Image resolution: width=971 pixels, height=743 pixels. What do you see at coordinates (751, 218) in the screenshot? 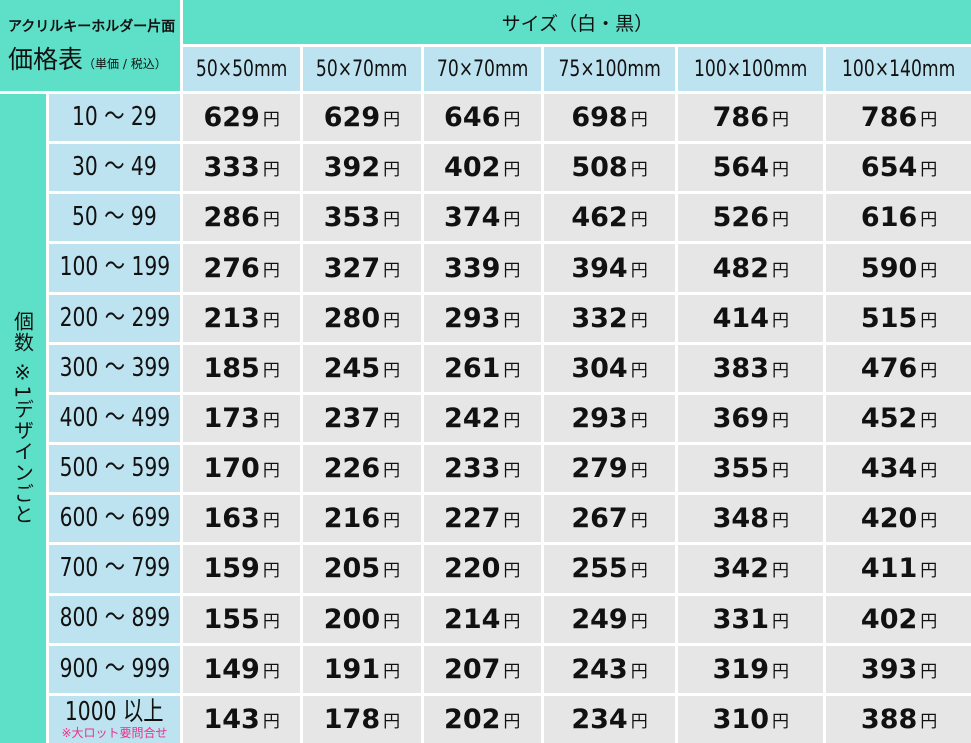
I see `price-cell: 526 円` at bounding box center [751, 218].